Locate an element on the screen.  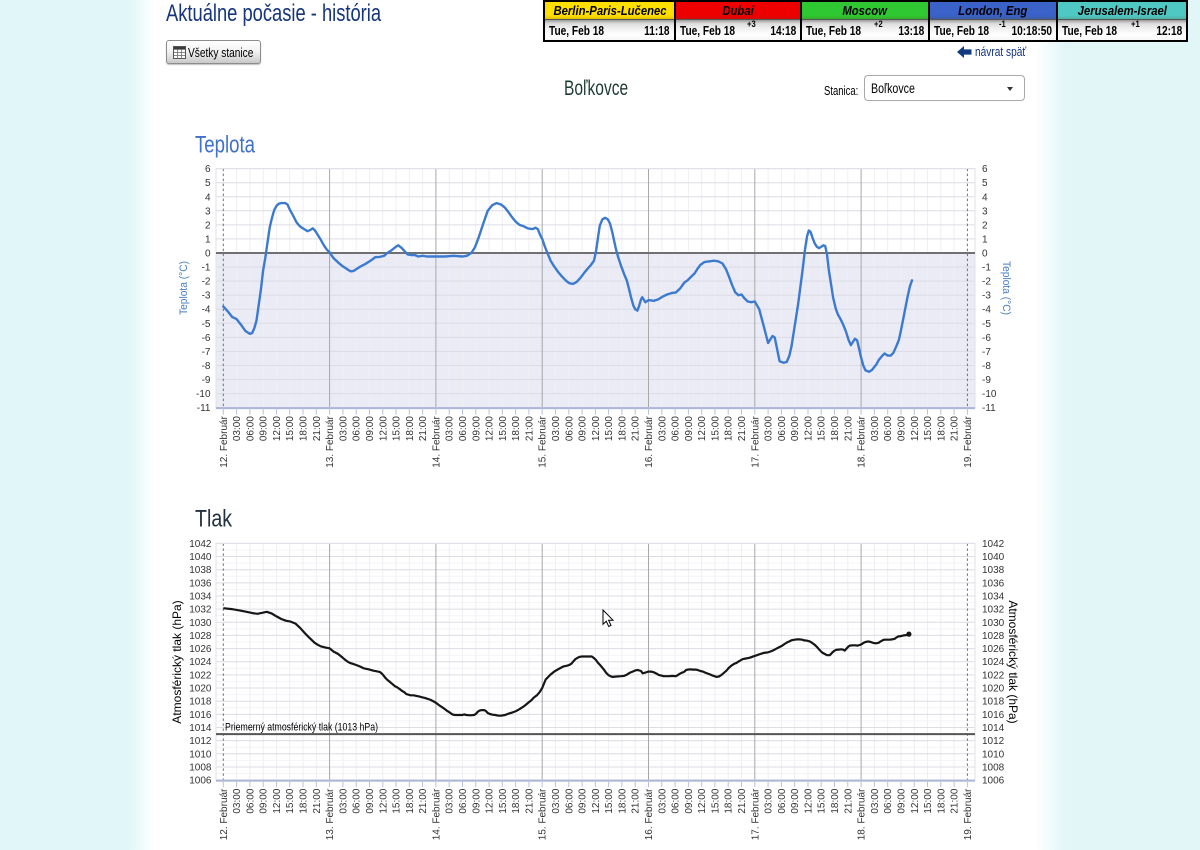
svg-text: 1034 is located at coordinates (200, 597).